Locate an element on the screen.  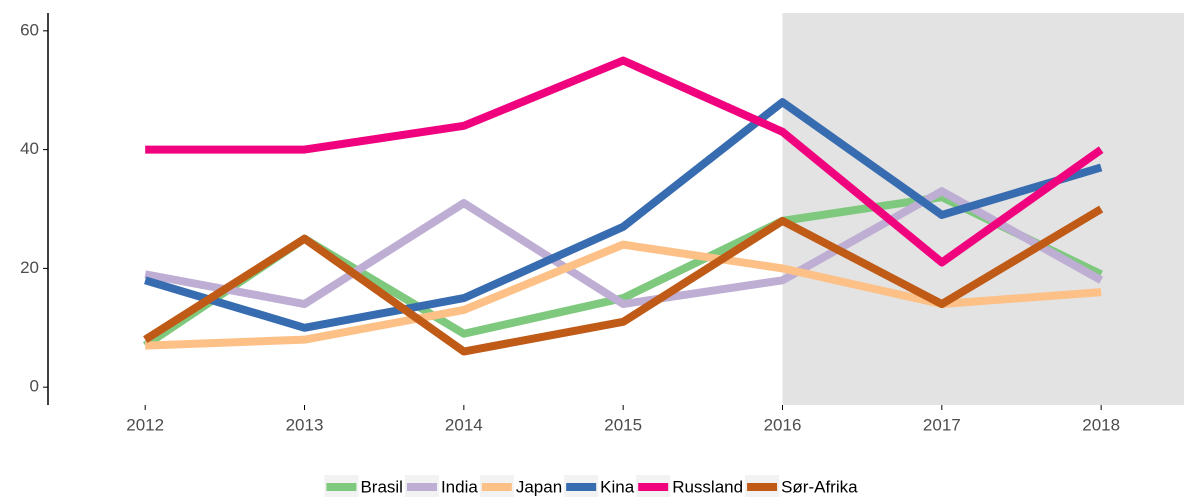
y-tick-label: 0 is located at coordinates (34, 386).